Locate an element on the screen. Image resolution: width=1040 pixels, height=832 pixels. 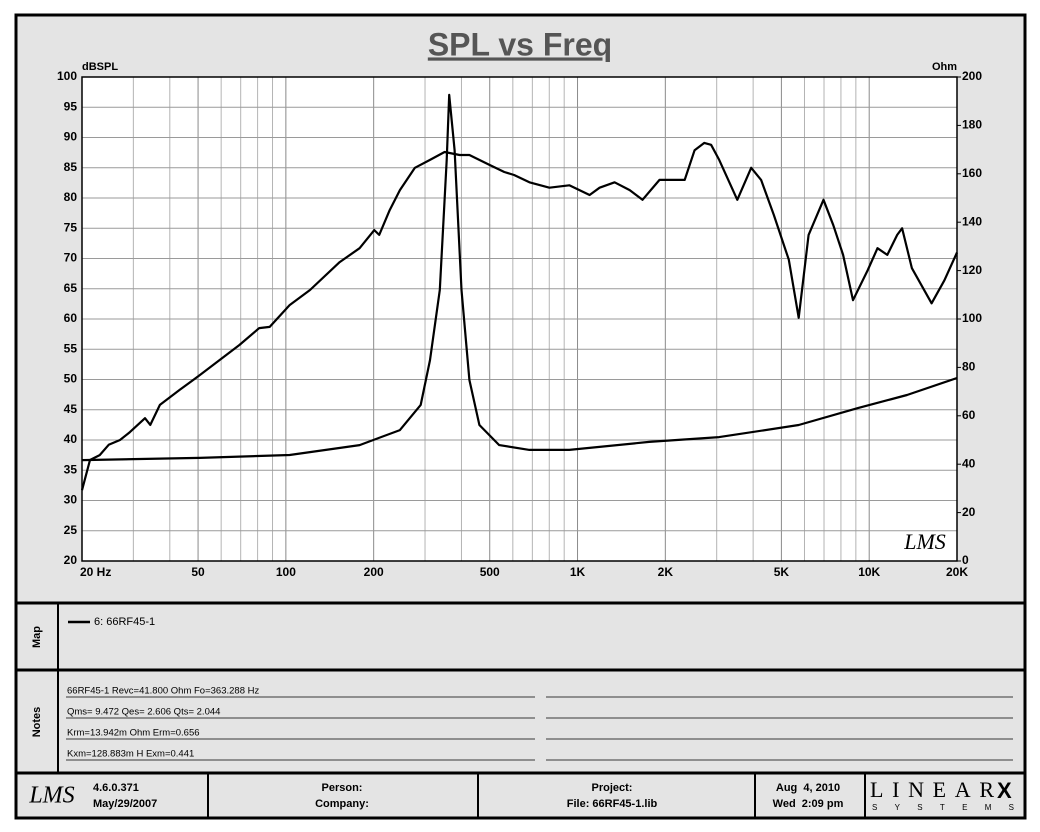
y-tick-label: 70 is located at coordinates (71, 258).